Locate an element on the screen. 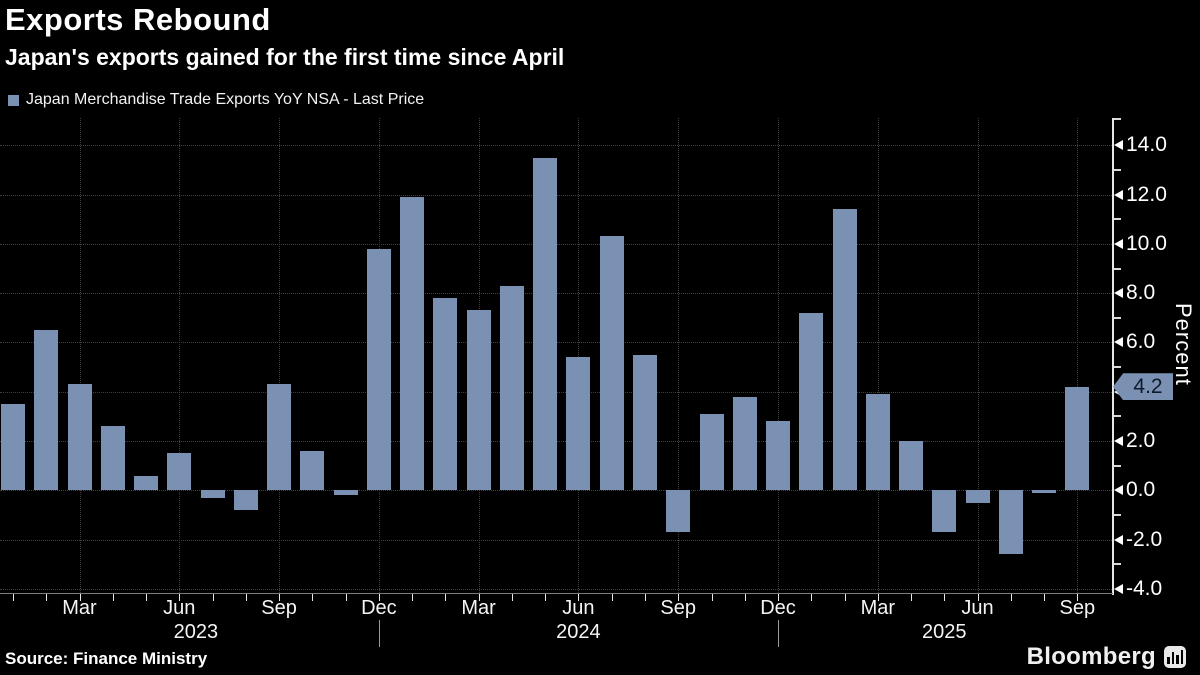 Image resolution: width=1200 pixels, height=675 pixels. x-axis-year-label: 2024 is located at coordinates (578, 632).